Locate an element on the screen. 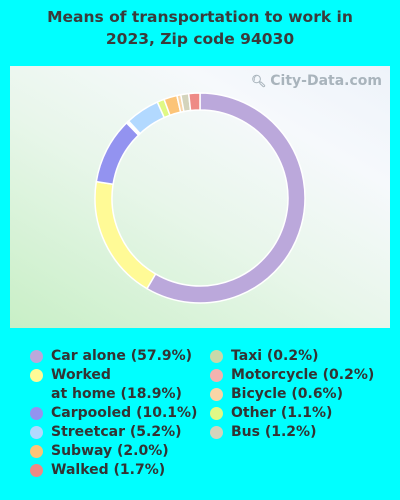 This screenshot has width=400, height=500. legend-label: Other (1.1%) is located at coordinates (282, 413).